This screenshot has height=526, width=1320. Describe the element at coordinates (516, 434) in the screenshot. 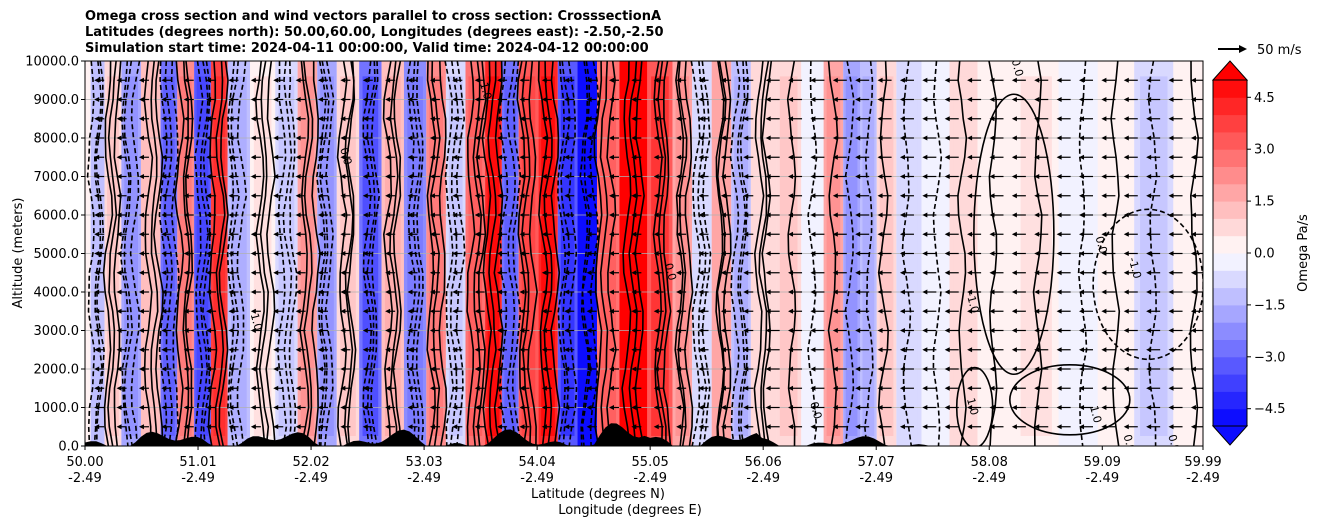

I see `terrain-profile` at that location.